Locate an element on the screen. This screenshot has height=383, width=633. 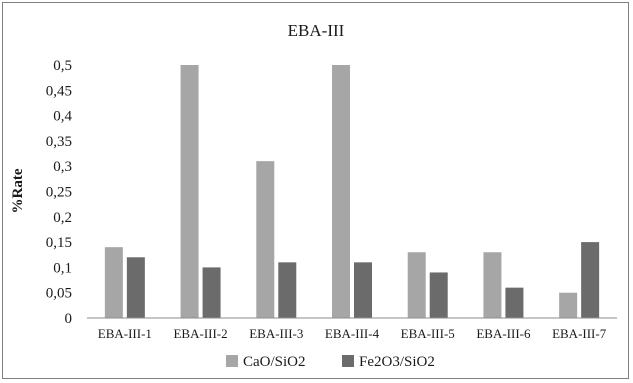
y-tick-label: 0,25 is located at coordinates (59, 193).